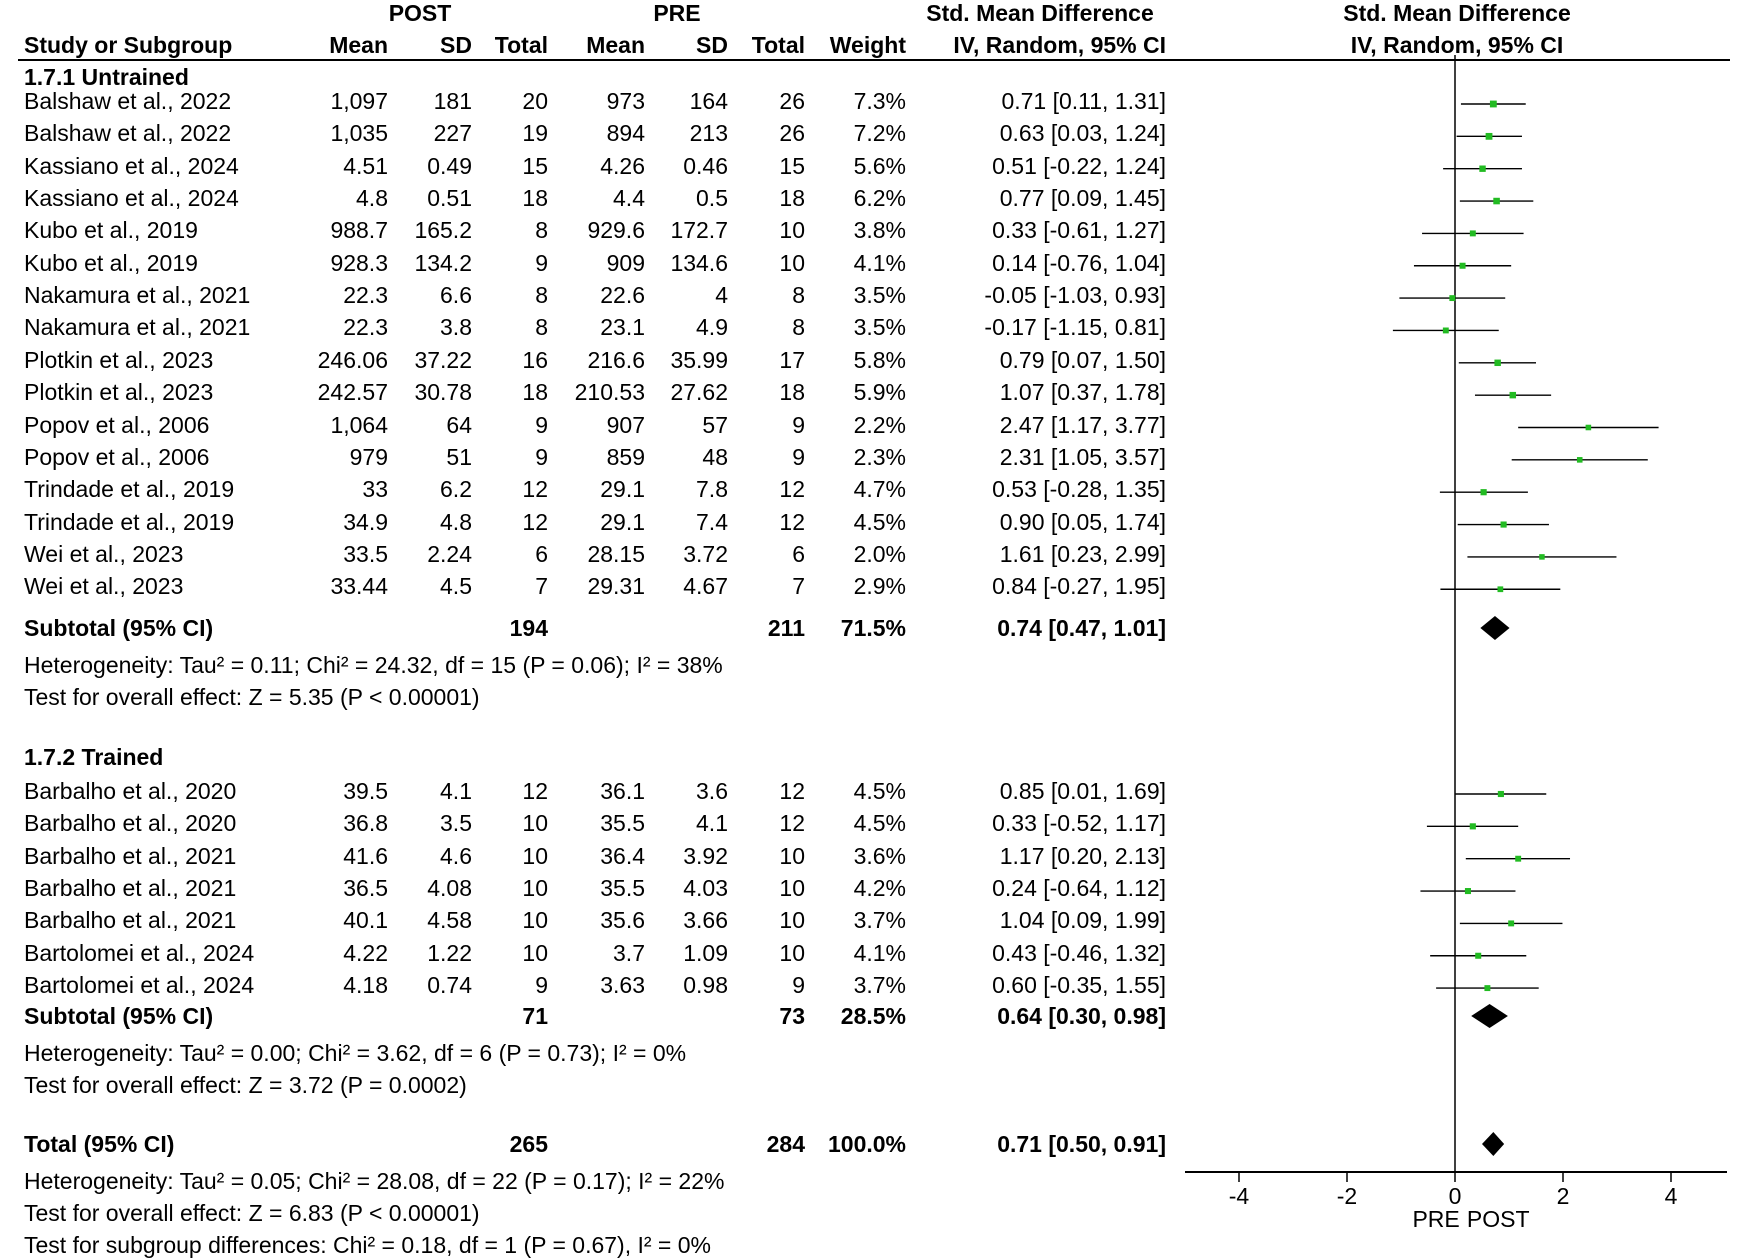 Image resolution: width=1748 pixels, height=1259 pixels. I want to click on post-sd: 0.74, so click(449, 985).